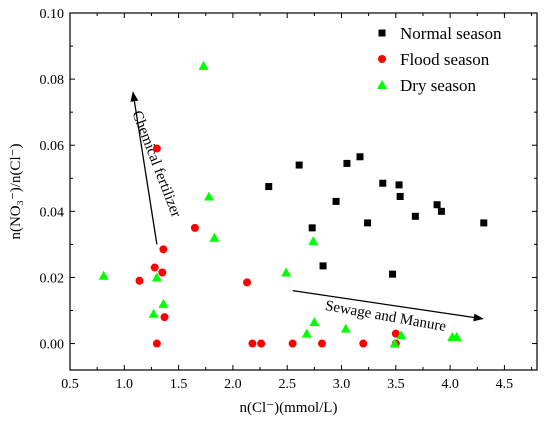 Image resolution: width=550 pixels, height=428 pixels. What do you see at coordinates (450, 384) in the screenshot?
I see `x-tick-label: 4.0` at bounding box center [450, 384].